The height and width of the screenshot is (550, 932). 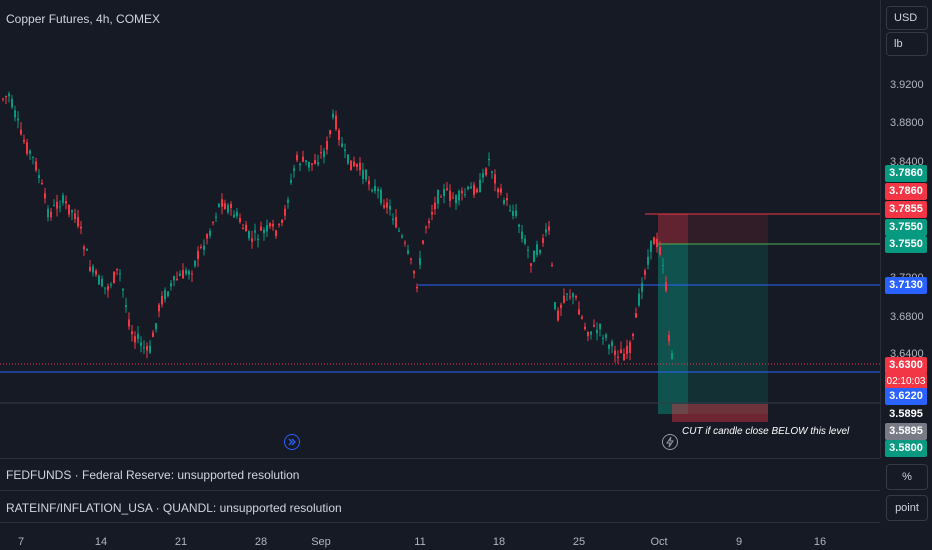 What do you see at coordinates (907, 317) in the screenshot?
I see `price-tick: 3.6800` at bounding box center [907, 317].